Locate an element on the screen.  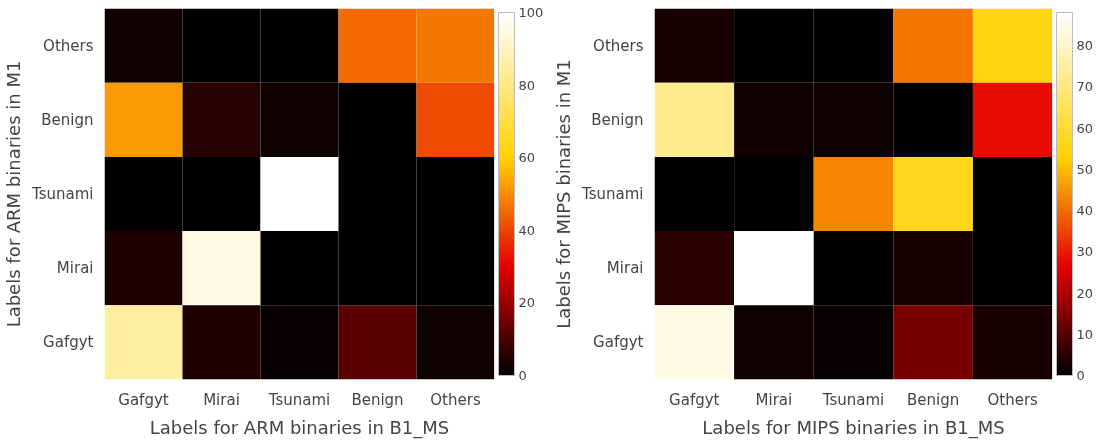
y-axis-title: Labels for MIPS binaries in M1 is located at coordinates (564, 194).